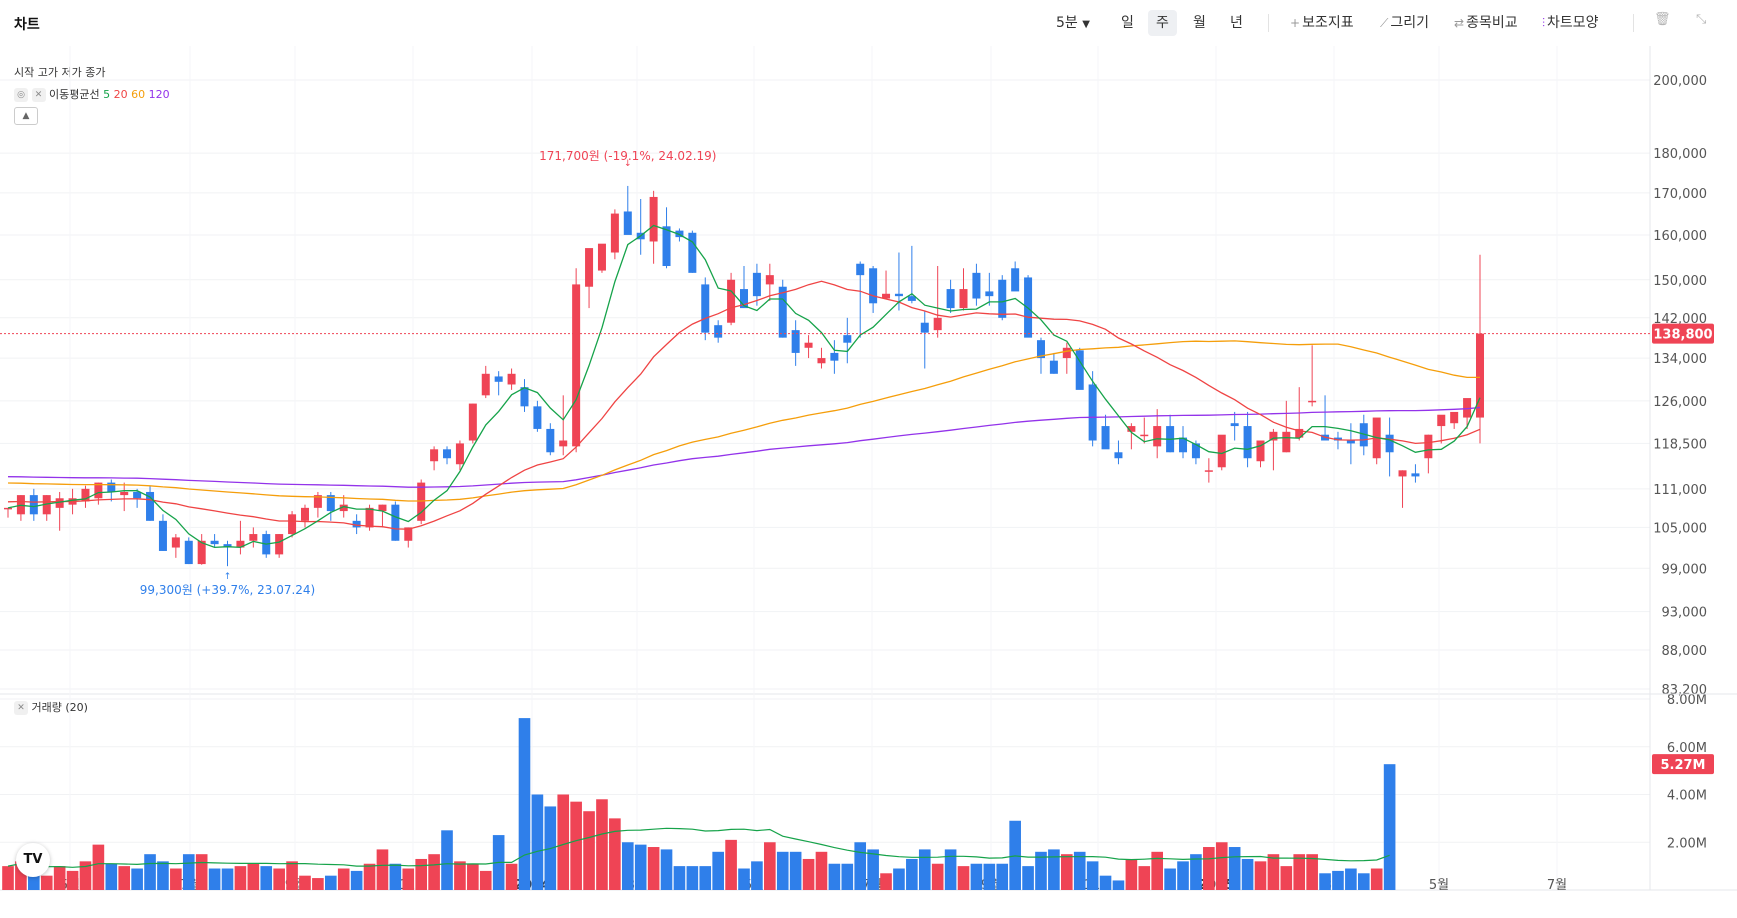 The image size is (1737, 918). What do you see at coordinates (1687, 843) in the screenshot?
I see `volume-axis-label: 2.00M` at bounding box center [1687, 843].